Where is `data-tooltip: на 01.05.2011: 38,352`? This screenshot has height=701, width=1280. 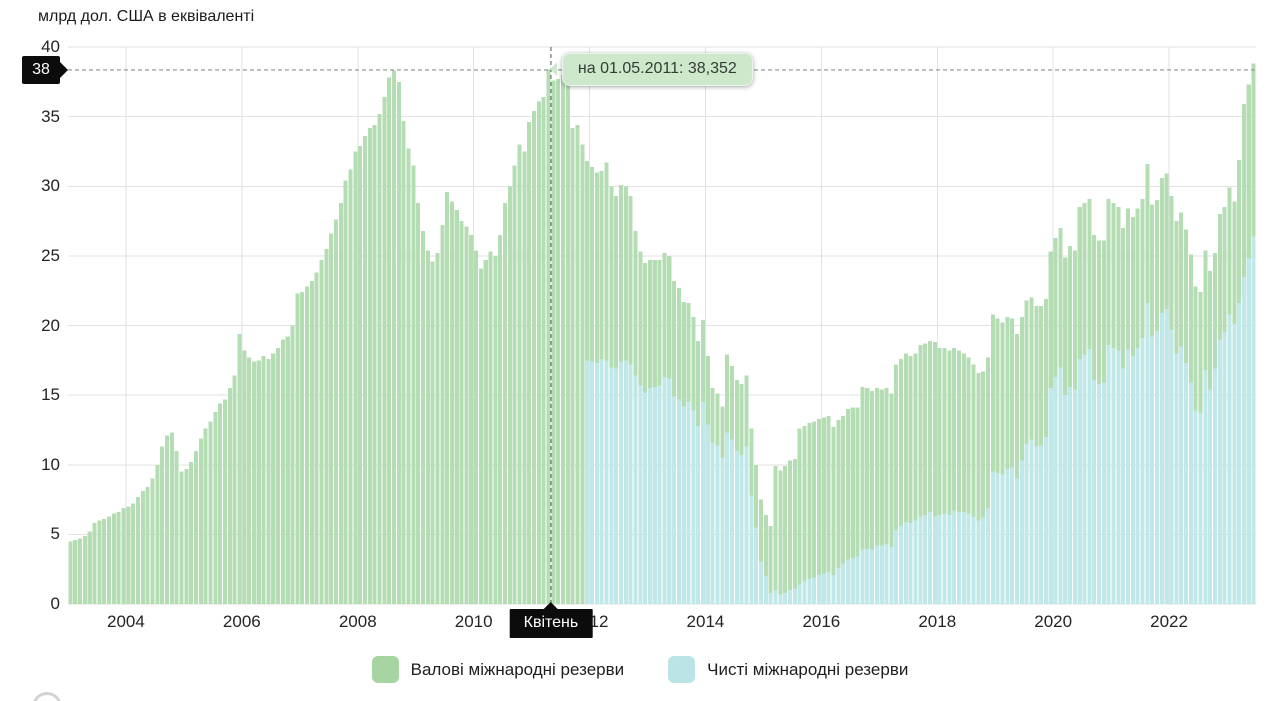 data-tooltip: на 01.05.2011: 38,352 is located at coordinates (657, 69).